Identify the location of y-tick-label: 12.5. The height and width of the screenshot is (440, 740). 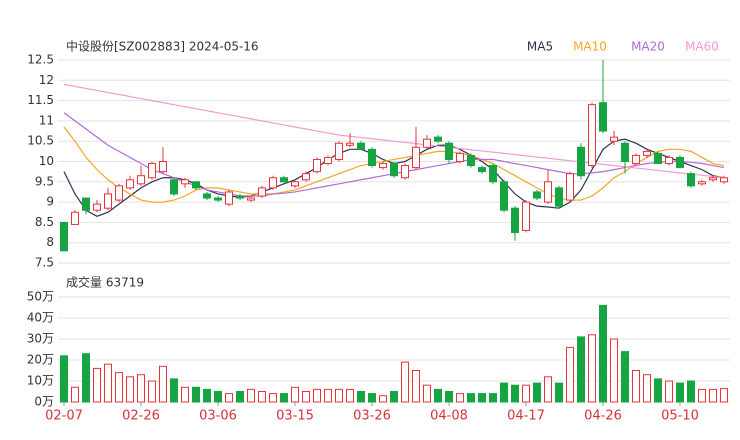
(40, 60).